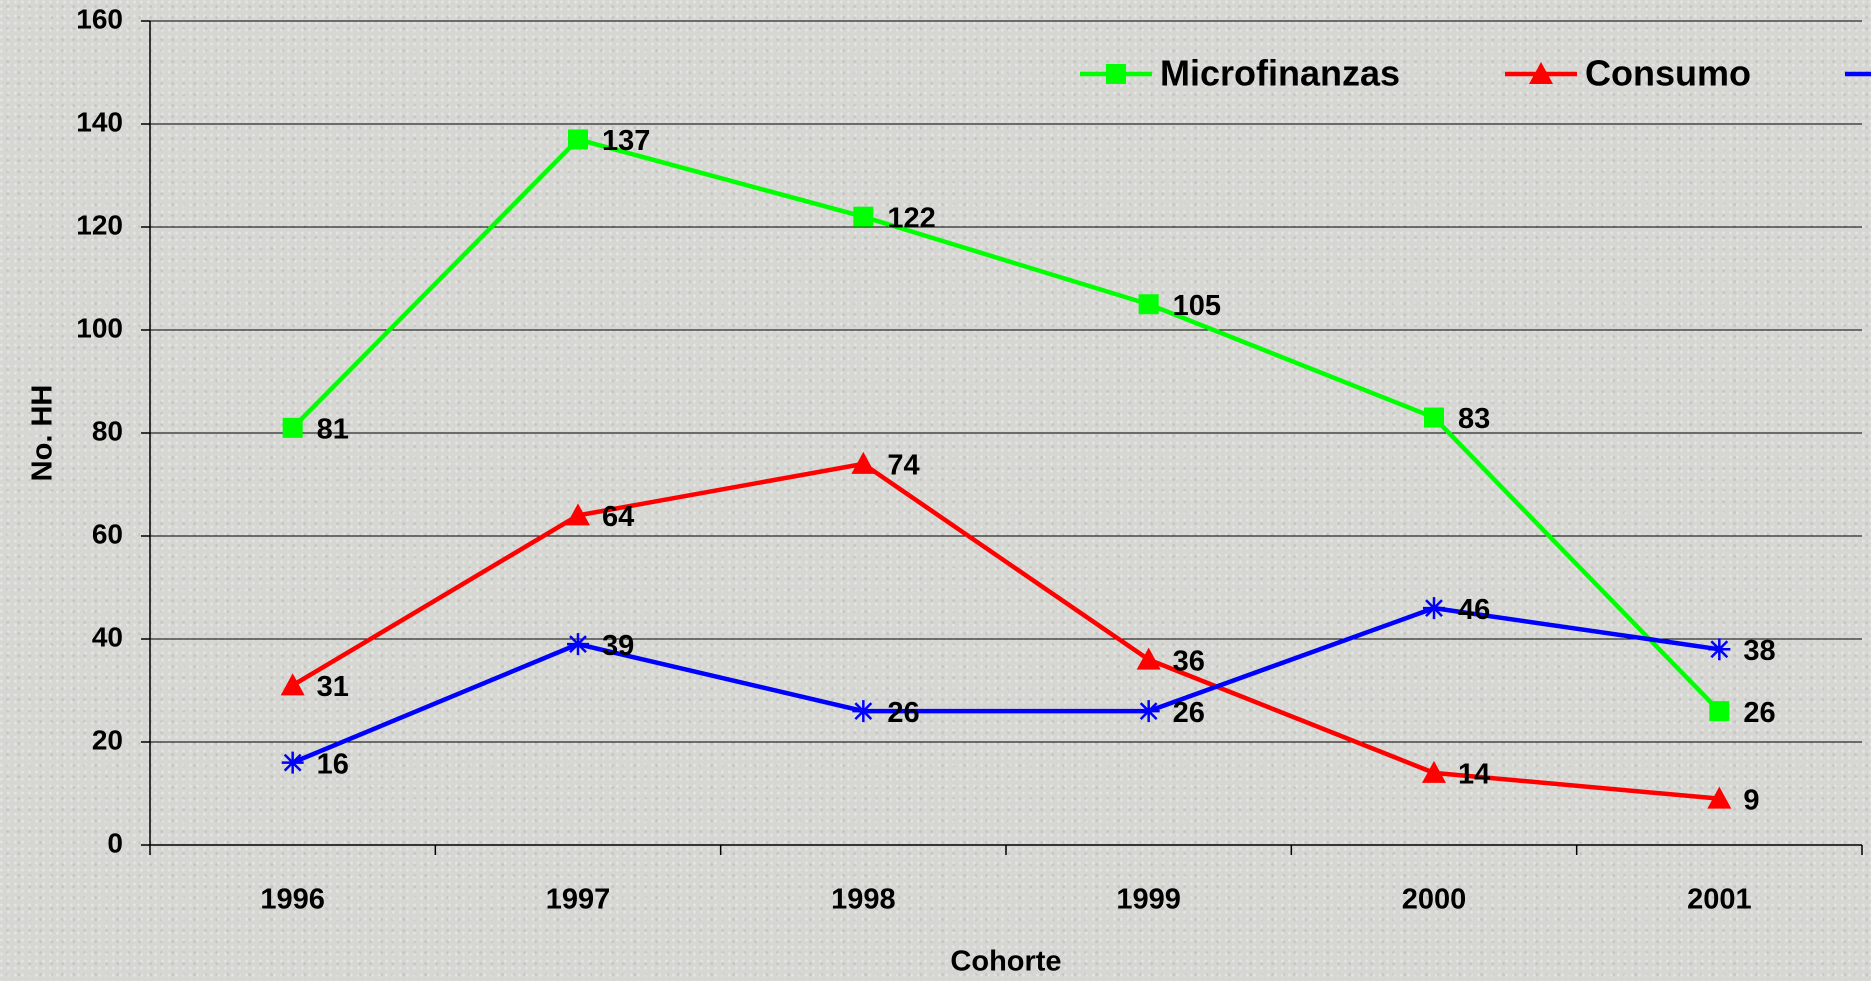  What do you see at coordinates (107, 636) in the screenshot?
I see `y-tick-label: 40` at bounding box center [107, 636].